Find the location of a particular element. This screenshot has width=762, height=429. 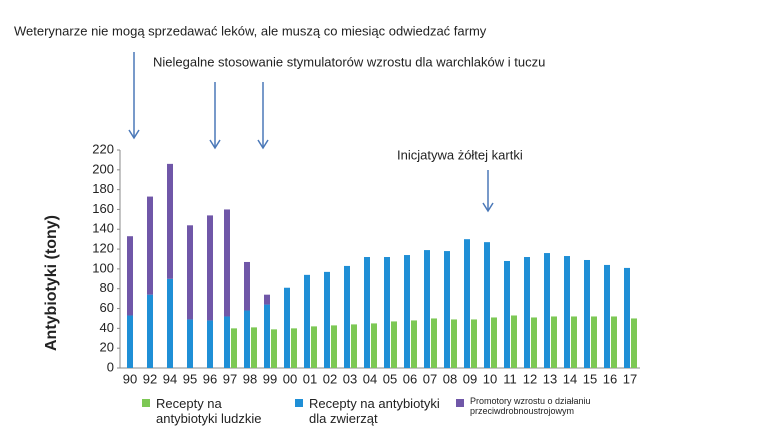

y-tick-label: 100 is located at coordinates (103, 267).